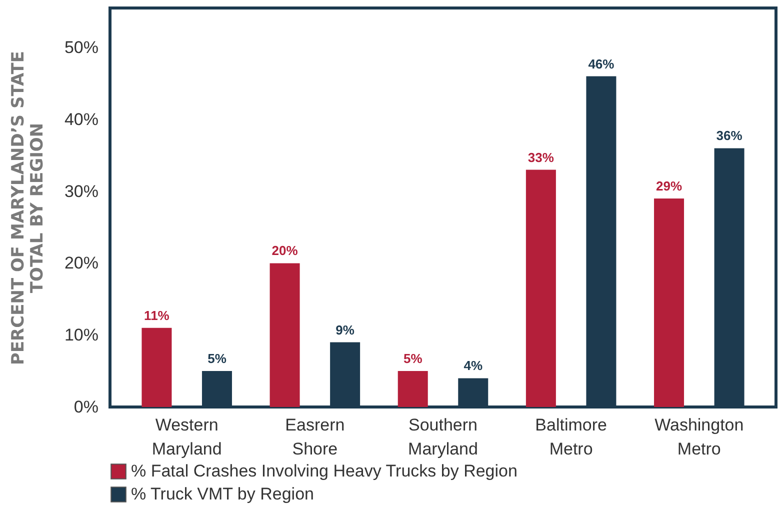 The width and height of the screenshot is (780, 508). I want to click on y-tick-label: 40%, so click(81, 119).